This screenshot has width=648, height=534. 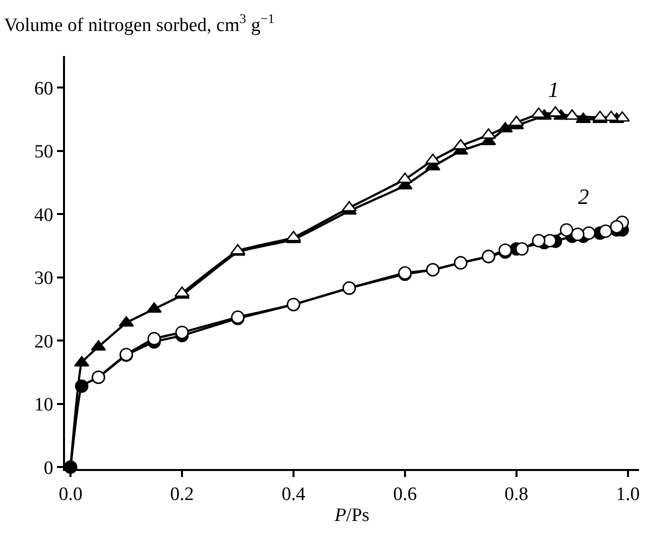 I want to click on x-tick-label: 0.6, so click(x=405, y=494).